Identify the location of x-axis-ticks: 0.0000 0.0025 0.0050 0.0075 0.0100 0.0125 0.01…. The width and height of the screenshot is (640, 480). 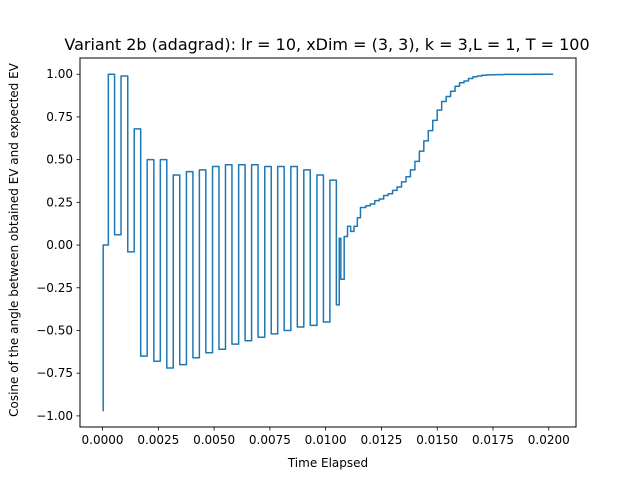
(326, 437).